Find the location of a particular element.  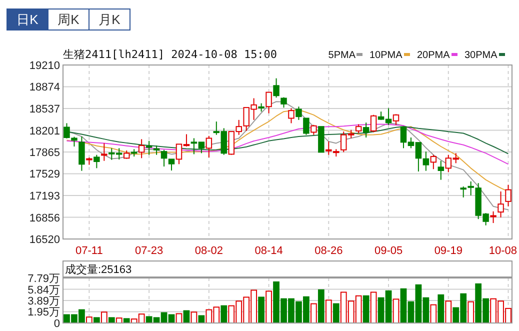

y-tick-label: 1.95万 is located at coordinates (44, 312).